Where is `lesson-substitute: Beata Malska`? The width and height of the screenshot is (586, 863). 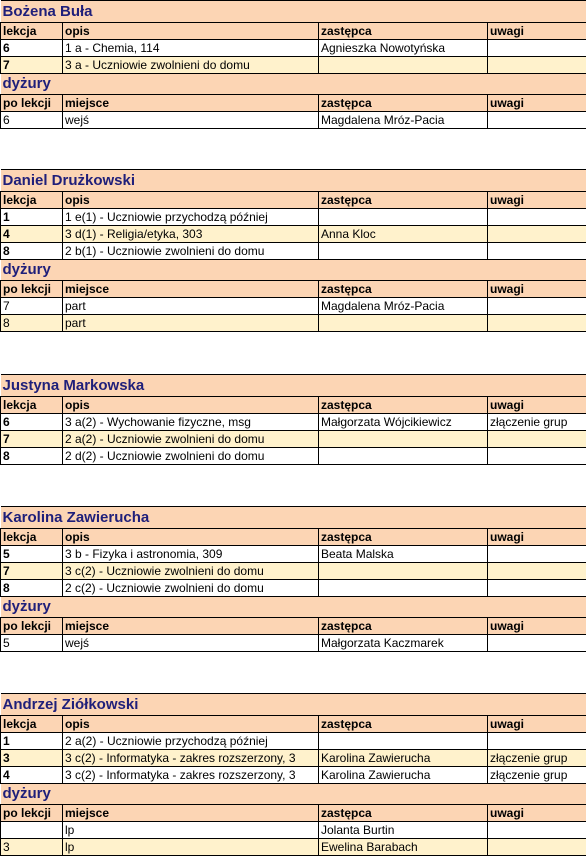
lesson-substitute: Beata Malska is located at coordinates (403, 554).